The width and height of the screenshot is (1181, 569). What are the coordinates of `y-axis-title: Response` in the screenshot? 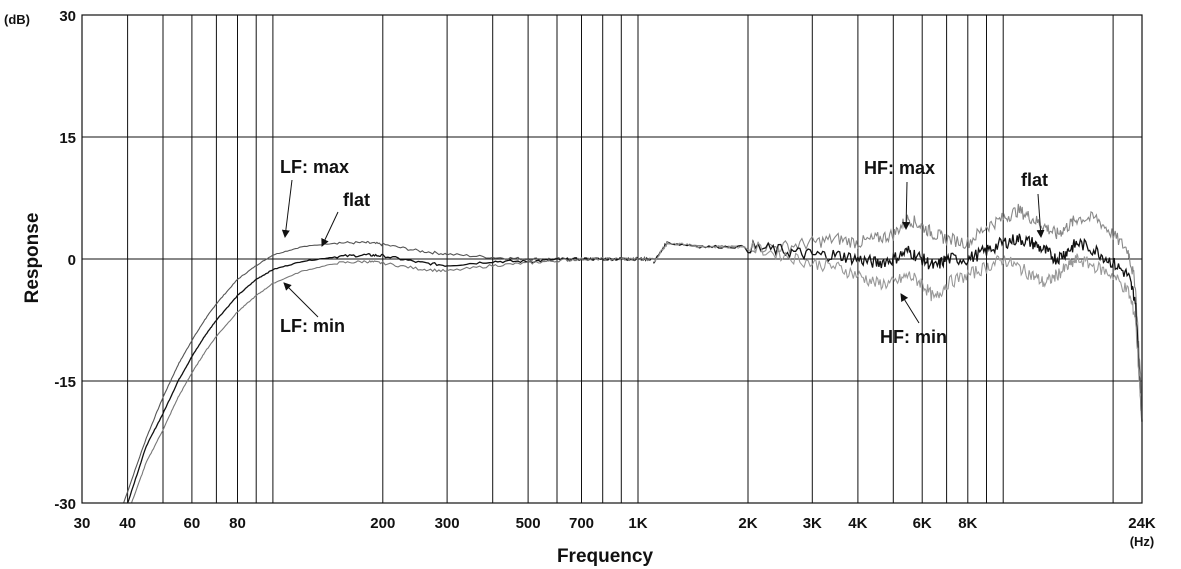 It's located at (32, 258).